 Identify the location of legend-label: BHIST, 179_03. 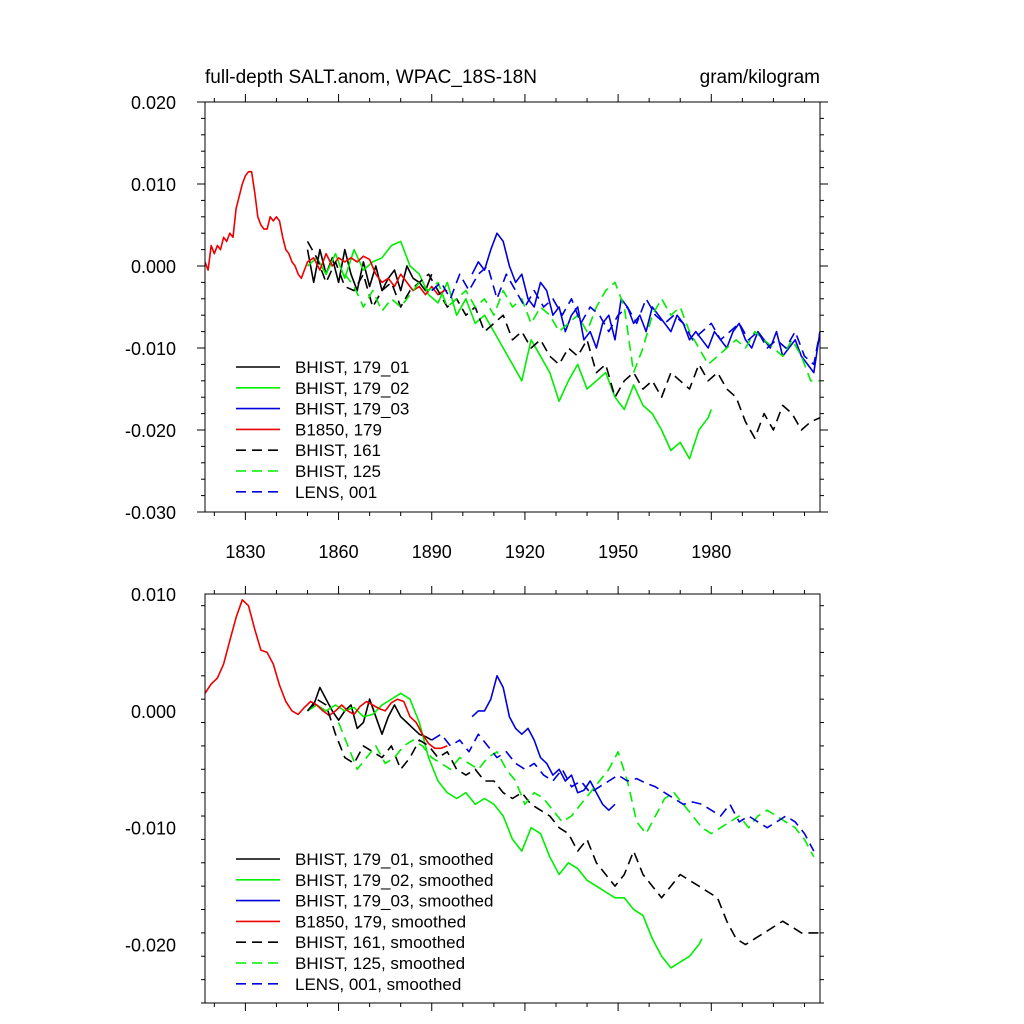
(352, 409).